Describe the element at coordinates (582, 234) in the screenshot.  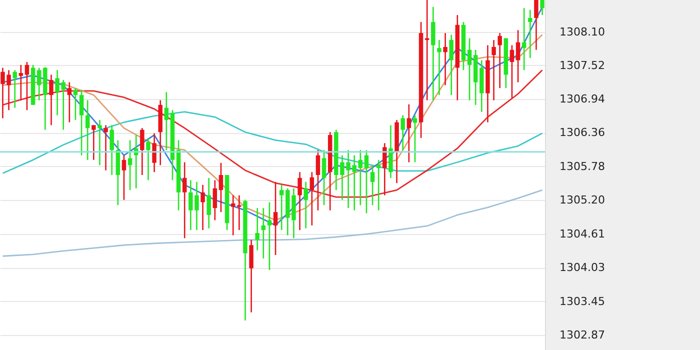
I see `y-tick-label: 1304.61` at that location.